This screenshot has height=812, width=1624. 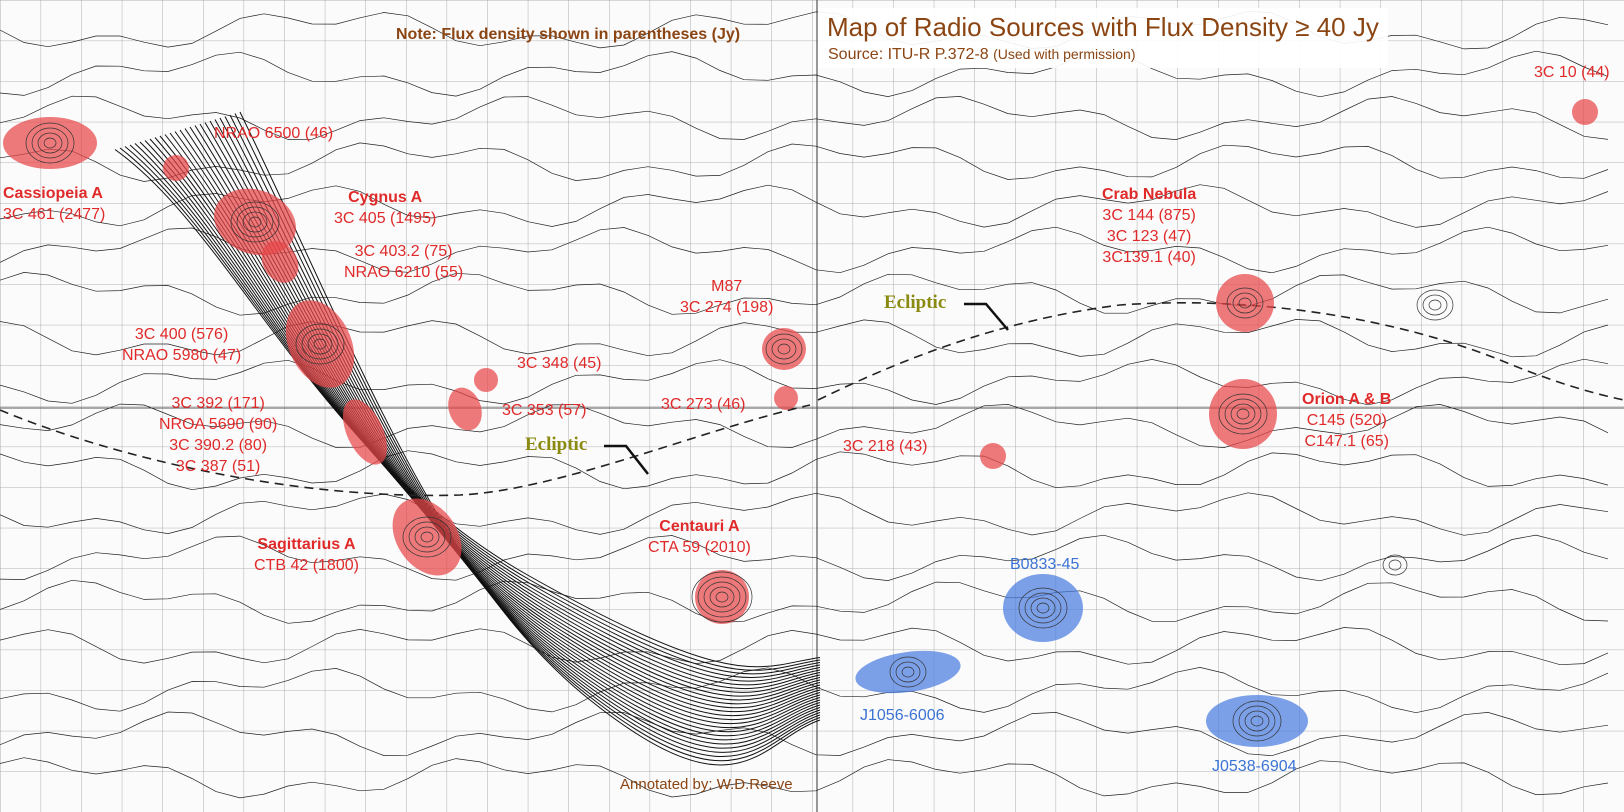 I want to click on label-j0538-6904: J0538-6904, so click(x=1254, y=766).